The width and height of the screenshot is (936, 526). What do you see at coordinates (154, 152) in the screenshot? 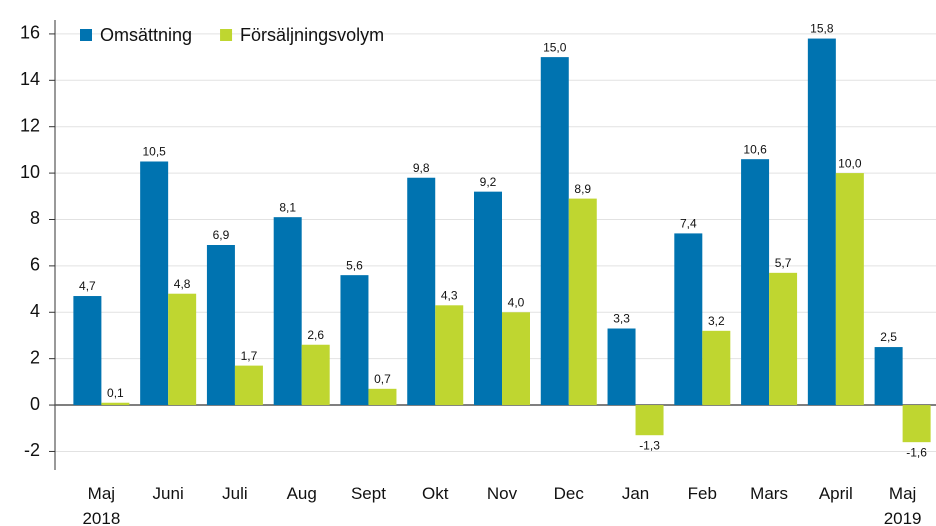
I see `value-label: 10,5` at bounding box center [154, 152].